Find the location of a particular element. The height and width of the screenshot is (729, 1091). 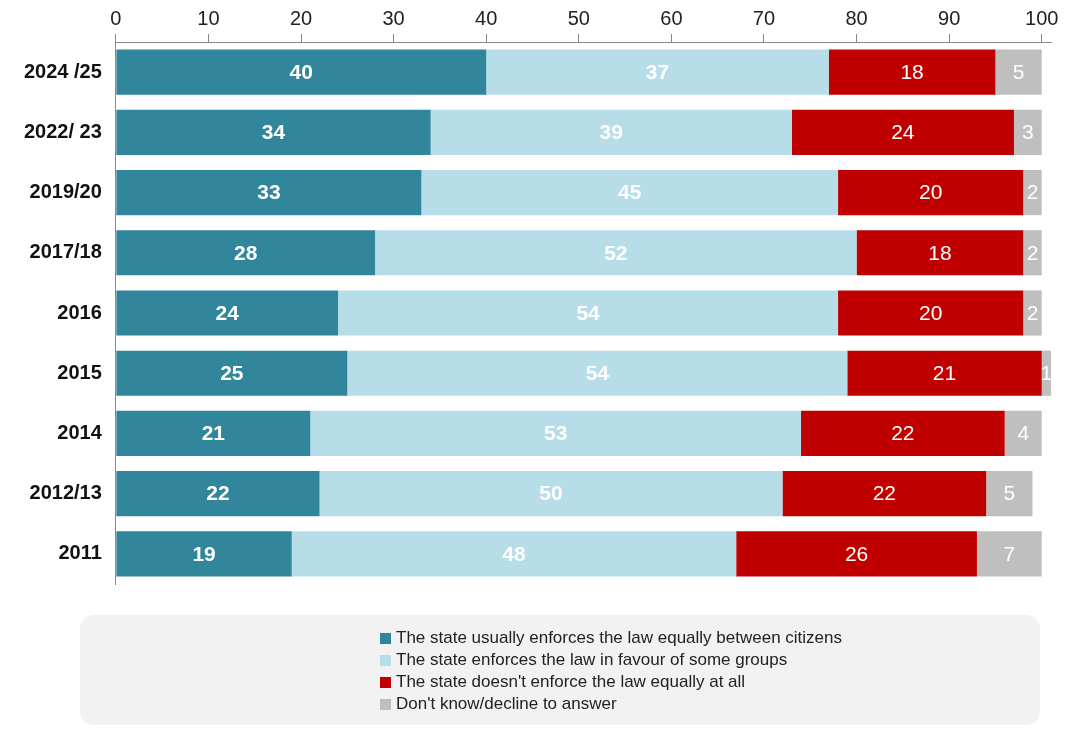

data-label: 4 is located at coordinates (1023, 433).